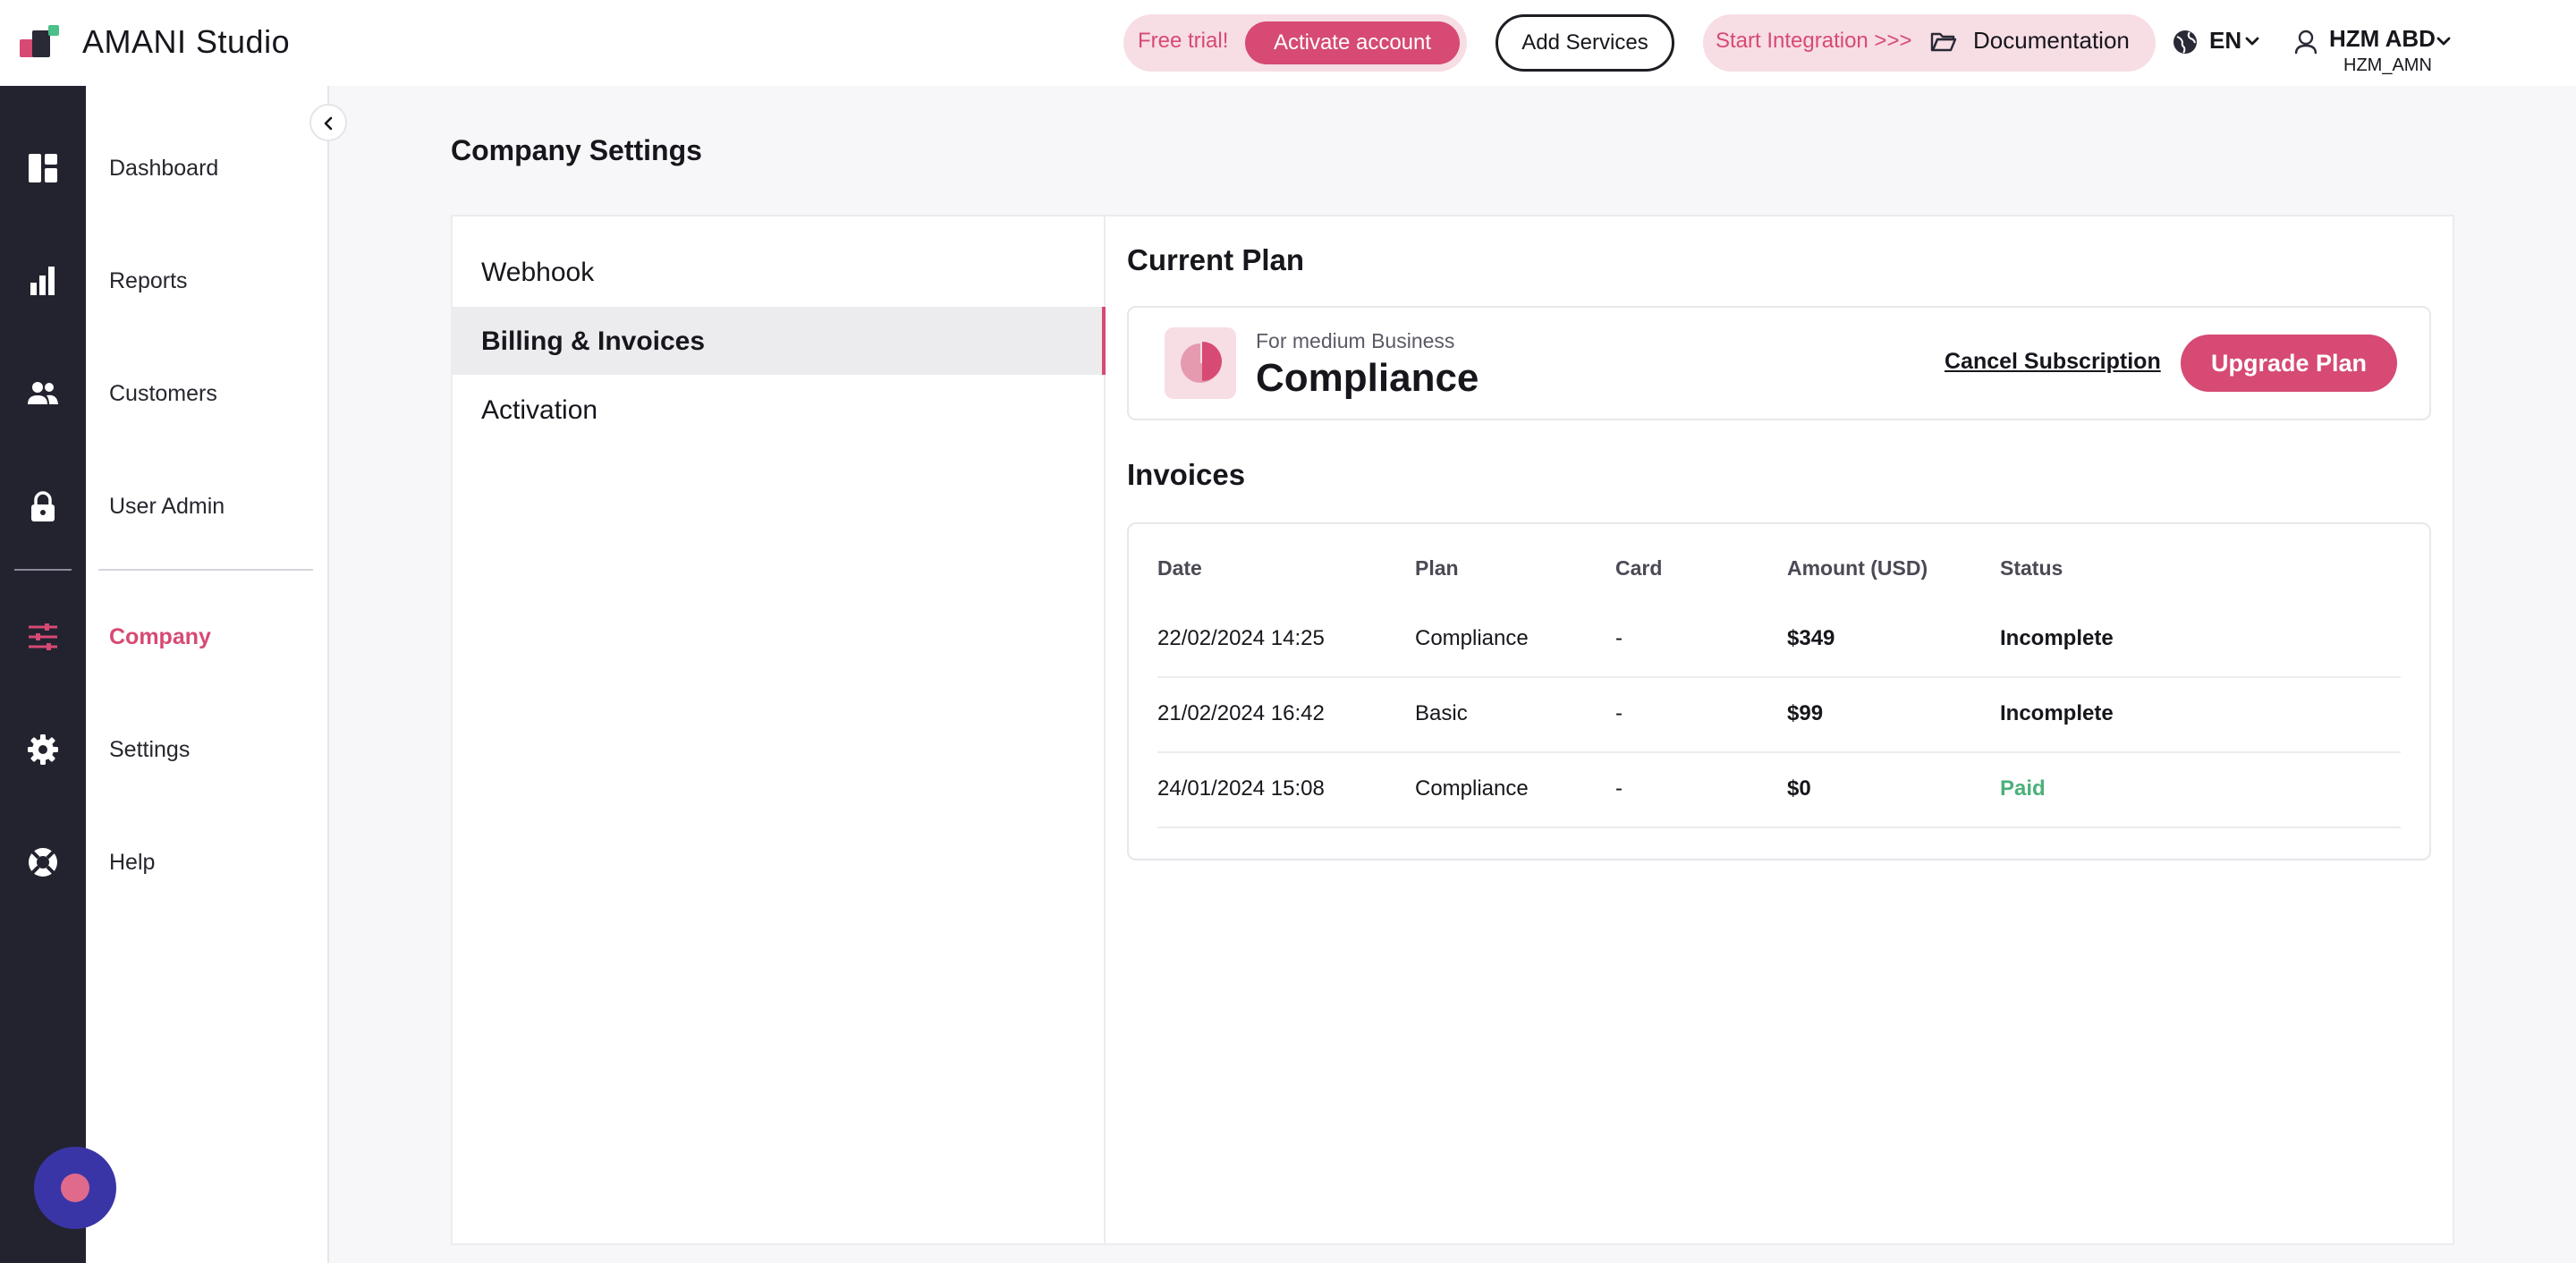  What do you see at coordinates (2051, 40) in the screenshot?
I see `documentation-link: Documentation` at bounding box center [2051, 40].